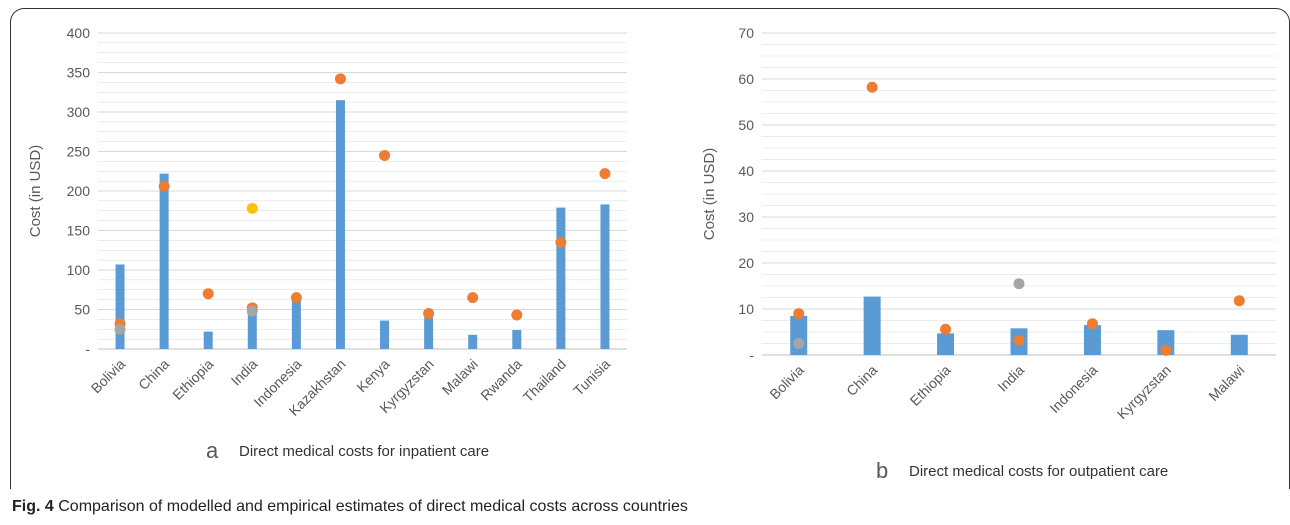  I want to click on x-tick-label: Malawi, so click(1226, 383).